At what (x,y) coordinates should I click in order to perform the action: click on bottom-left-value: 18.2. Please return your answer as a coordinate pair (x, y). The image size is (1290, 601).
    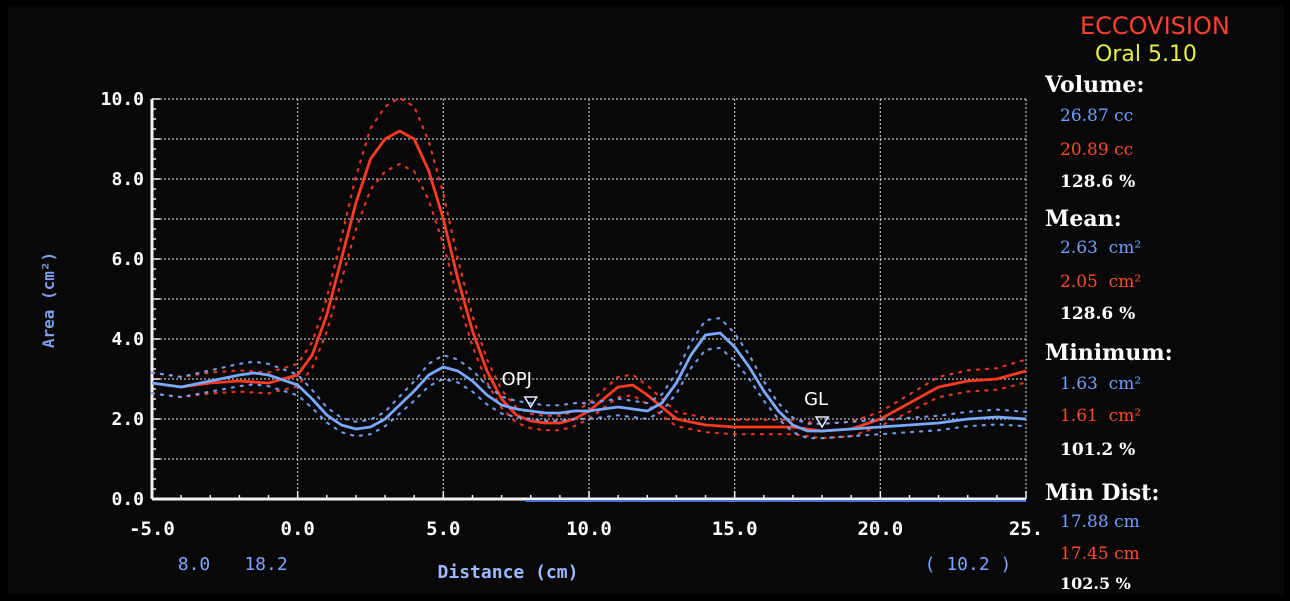
    Looking at the image, I should click on (265, 564).